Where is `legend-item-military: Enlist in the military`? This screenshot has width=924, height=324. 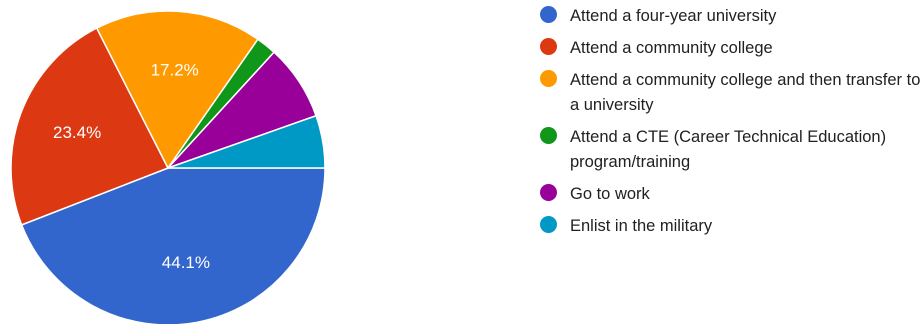
legend-item-military: Enlist in the military is located at coordinates (732, 226).